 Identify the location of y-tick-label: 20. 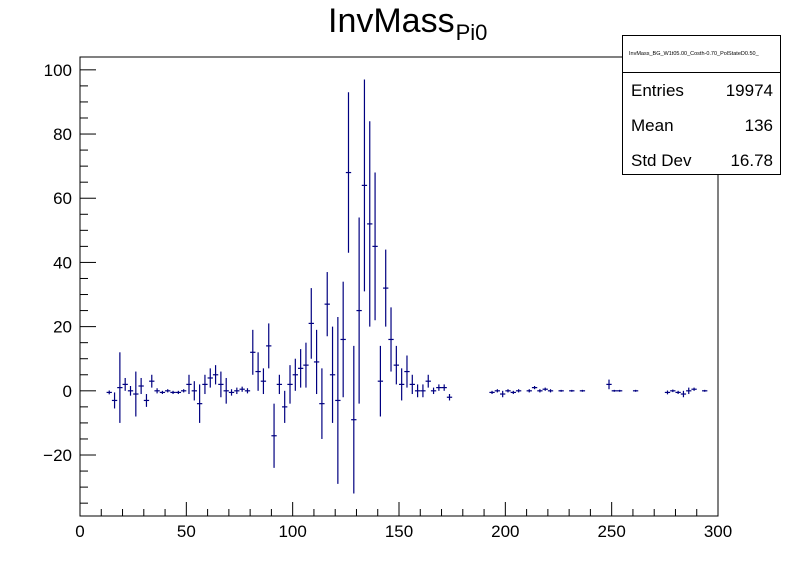
(62, 327).